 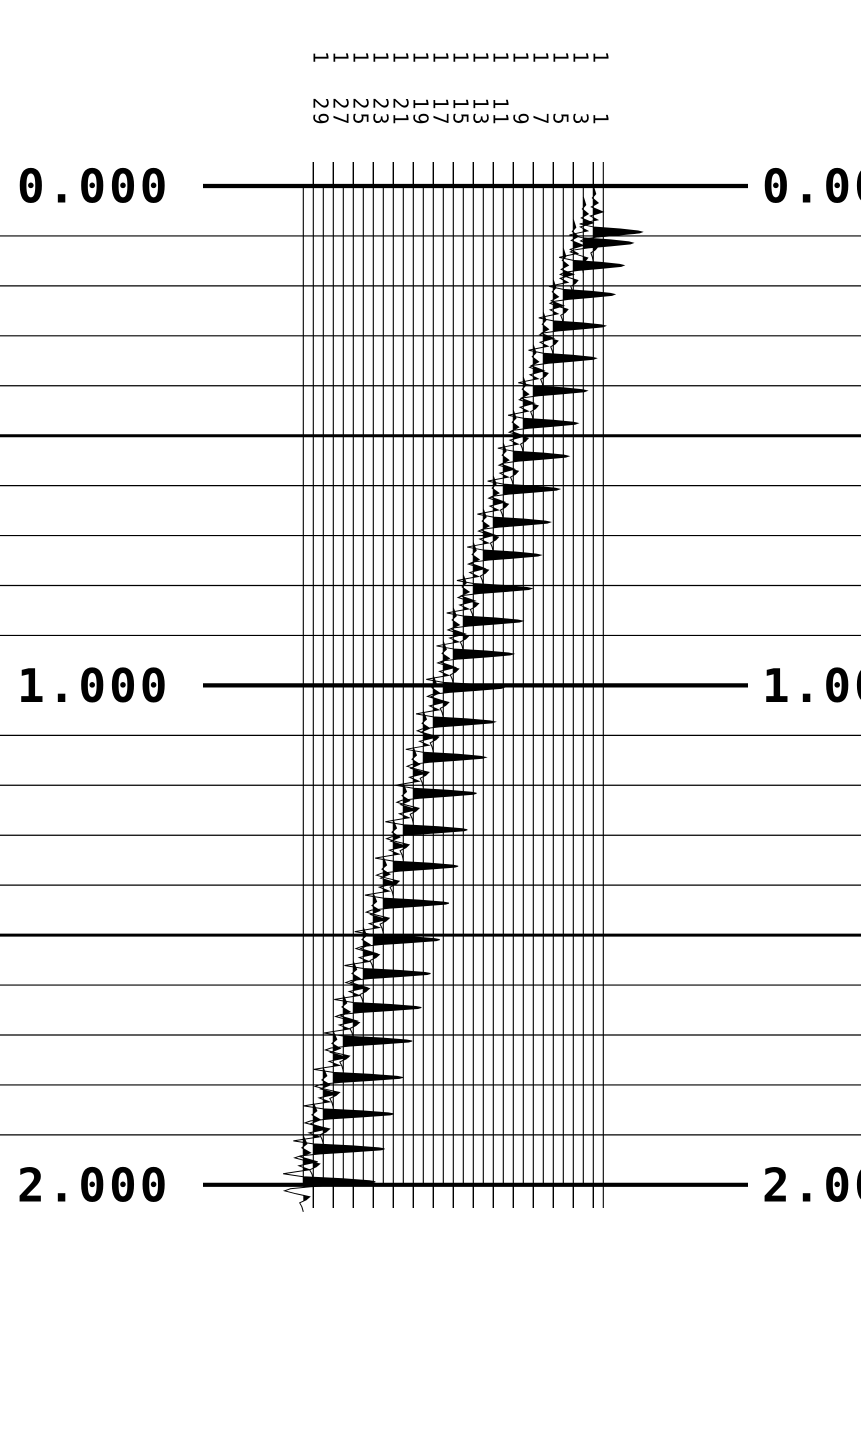 What do you see at coordinates (540, 119) in the screenshot?
I see `trace-header-row2: 7` at bounding box center [540, 119].